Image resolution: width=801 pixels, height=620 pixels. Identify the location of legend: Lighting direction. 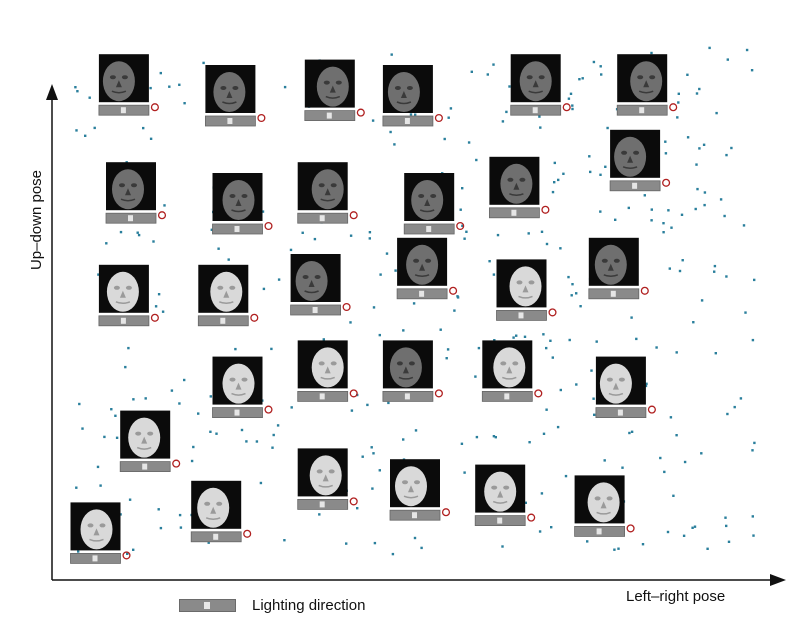
(272, 605).